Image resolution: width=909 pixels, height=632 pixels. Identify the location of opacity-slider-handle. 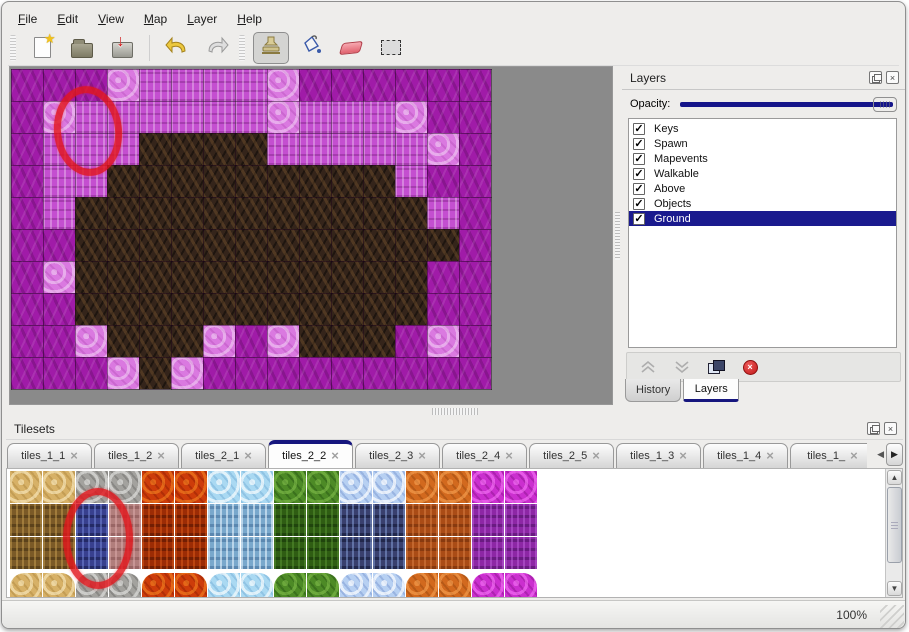
(885, 104).